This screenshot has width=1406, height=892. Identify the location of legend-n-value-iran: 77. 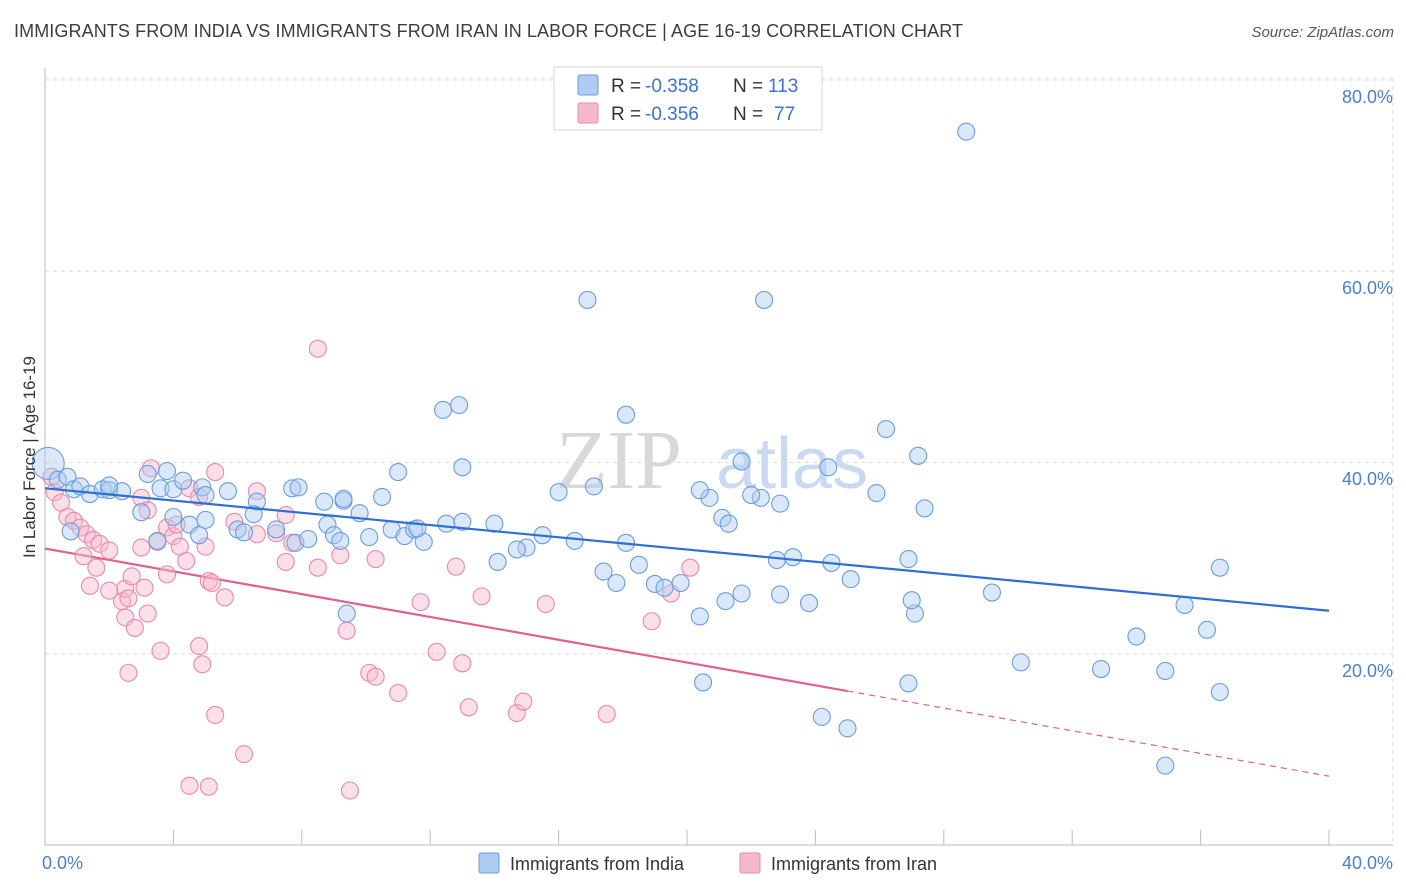
(784, 114).